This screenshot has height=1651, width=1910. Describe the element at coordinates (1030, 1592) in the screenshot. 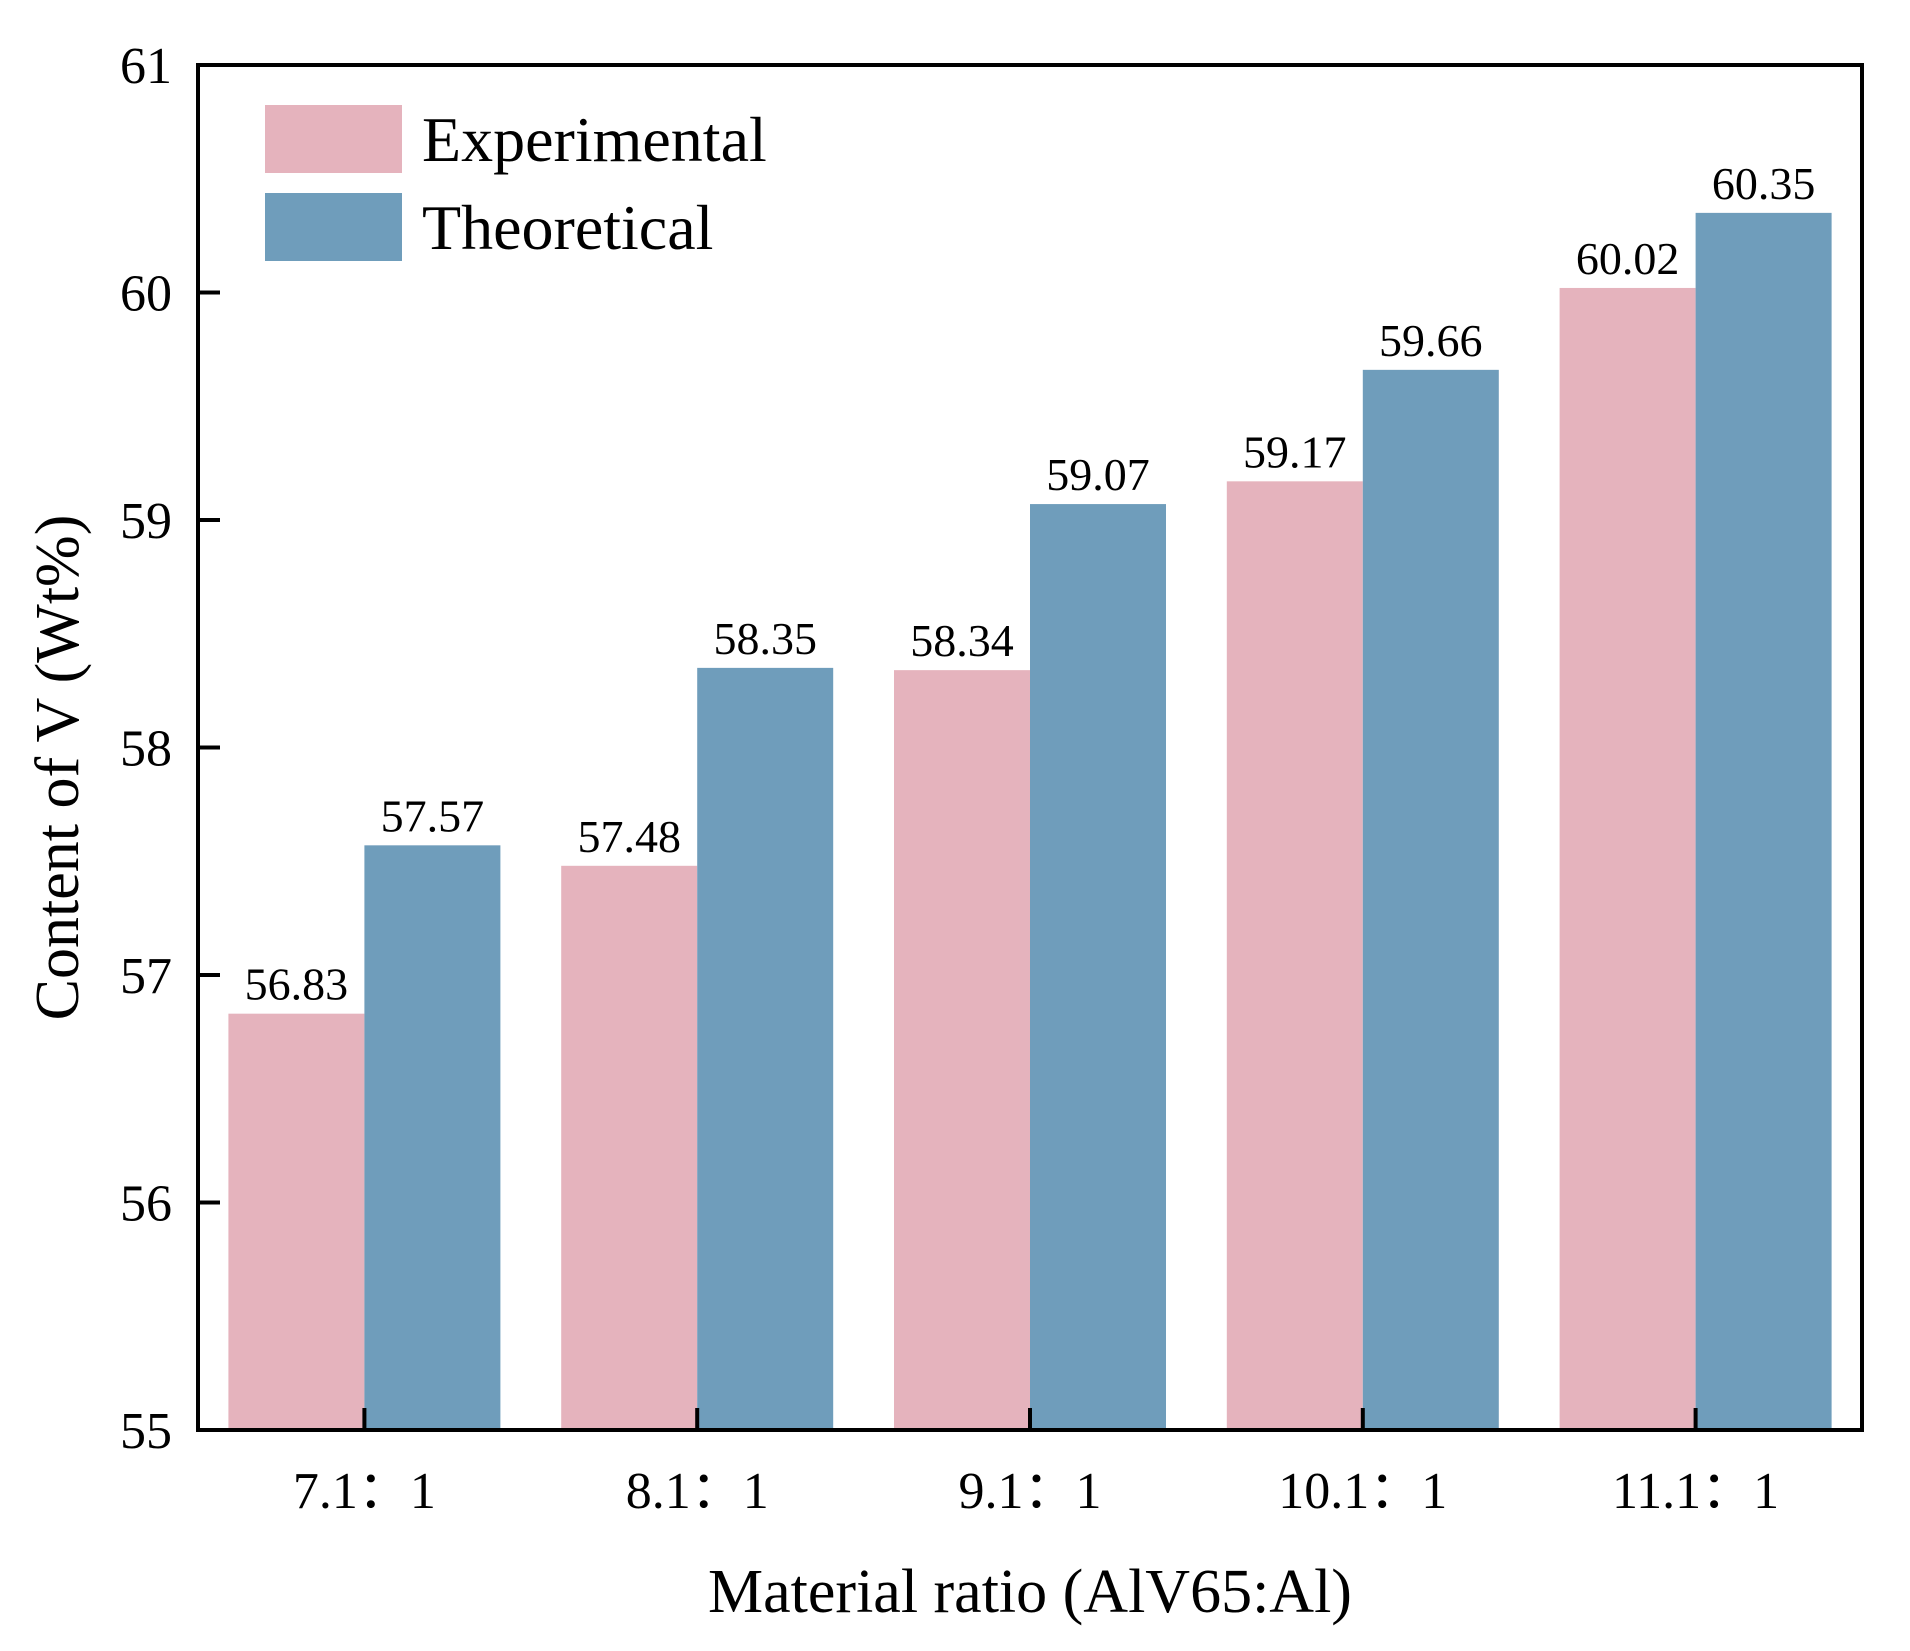

I see `x-axis-title: Material ratio (AlV65:Al)` at that location.